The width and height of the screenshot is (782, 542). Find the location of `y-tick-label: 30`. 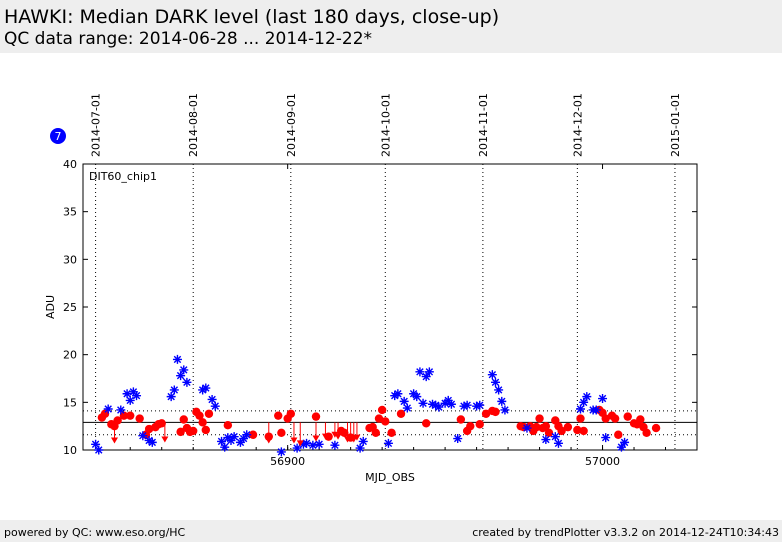

y-tick-label: 30 is located at coordinates (70, 259).